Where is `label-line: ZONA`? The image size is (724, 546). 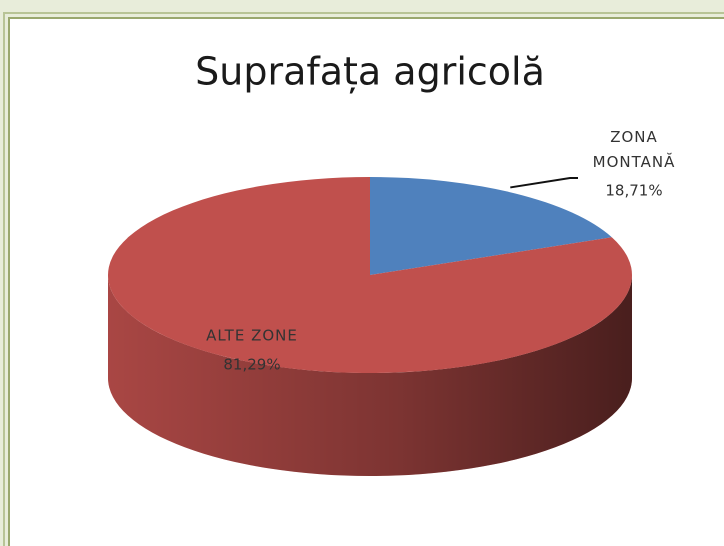 label-line: ZONA is located at coordinates (634, 137).